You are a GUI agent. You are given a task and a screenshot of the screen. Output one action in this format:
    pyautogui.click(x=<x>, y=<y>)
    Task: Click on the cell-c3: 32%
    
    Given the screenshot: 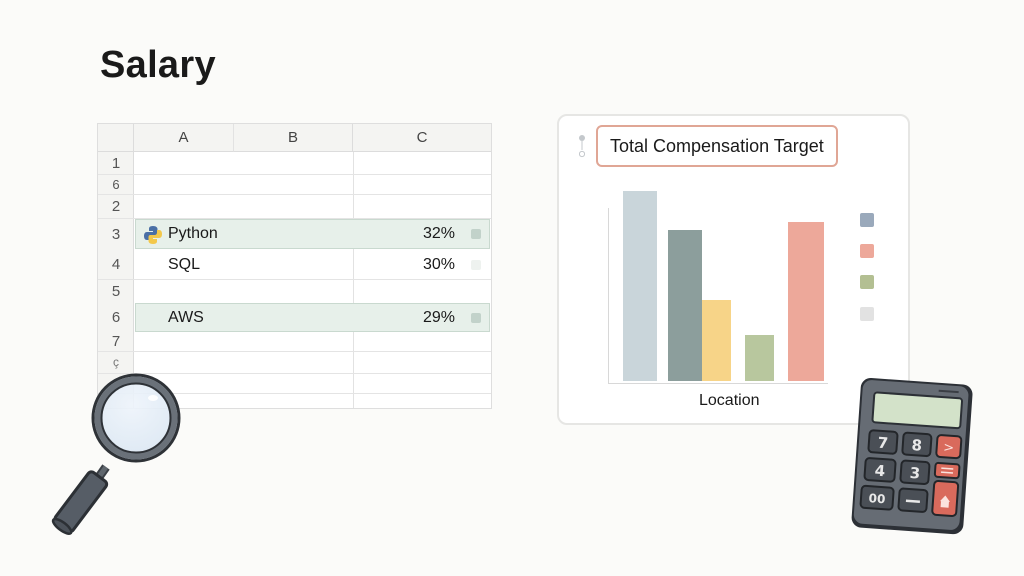 What is the action you would take?
    pyautogui.click(x=438, y=233)
    